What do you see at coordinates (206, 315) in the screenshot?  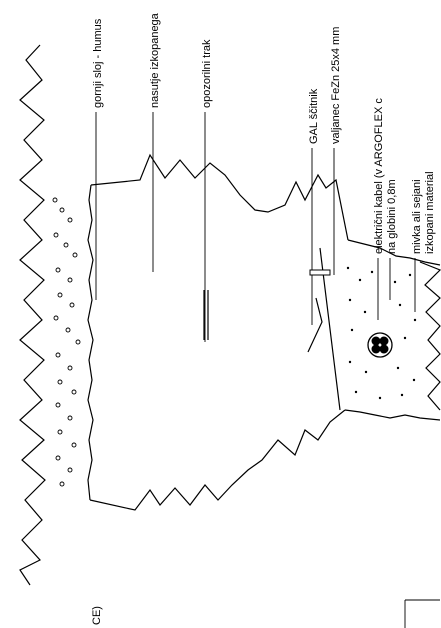 I see `warning-tape-mark` at bounding box center [206, 315].